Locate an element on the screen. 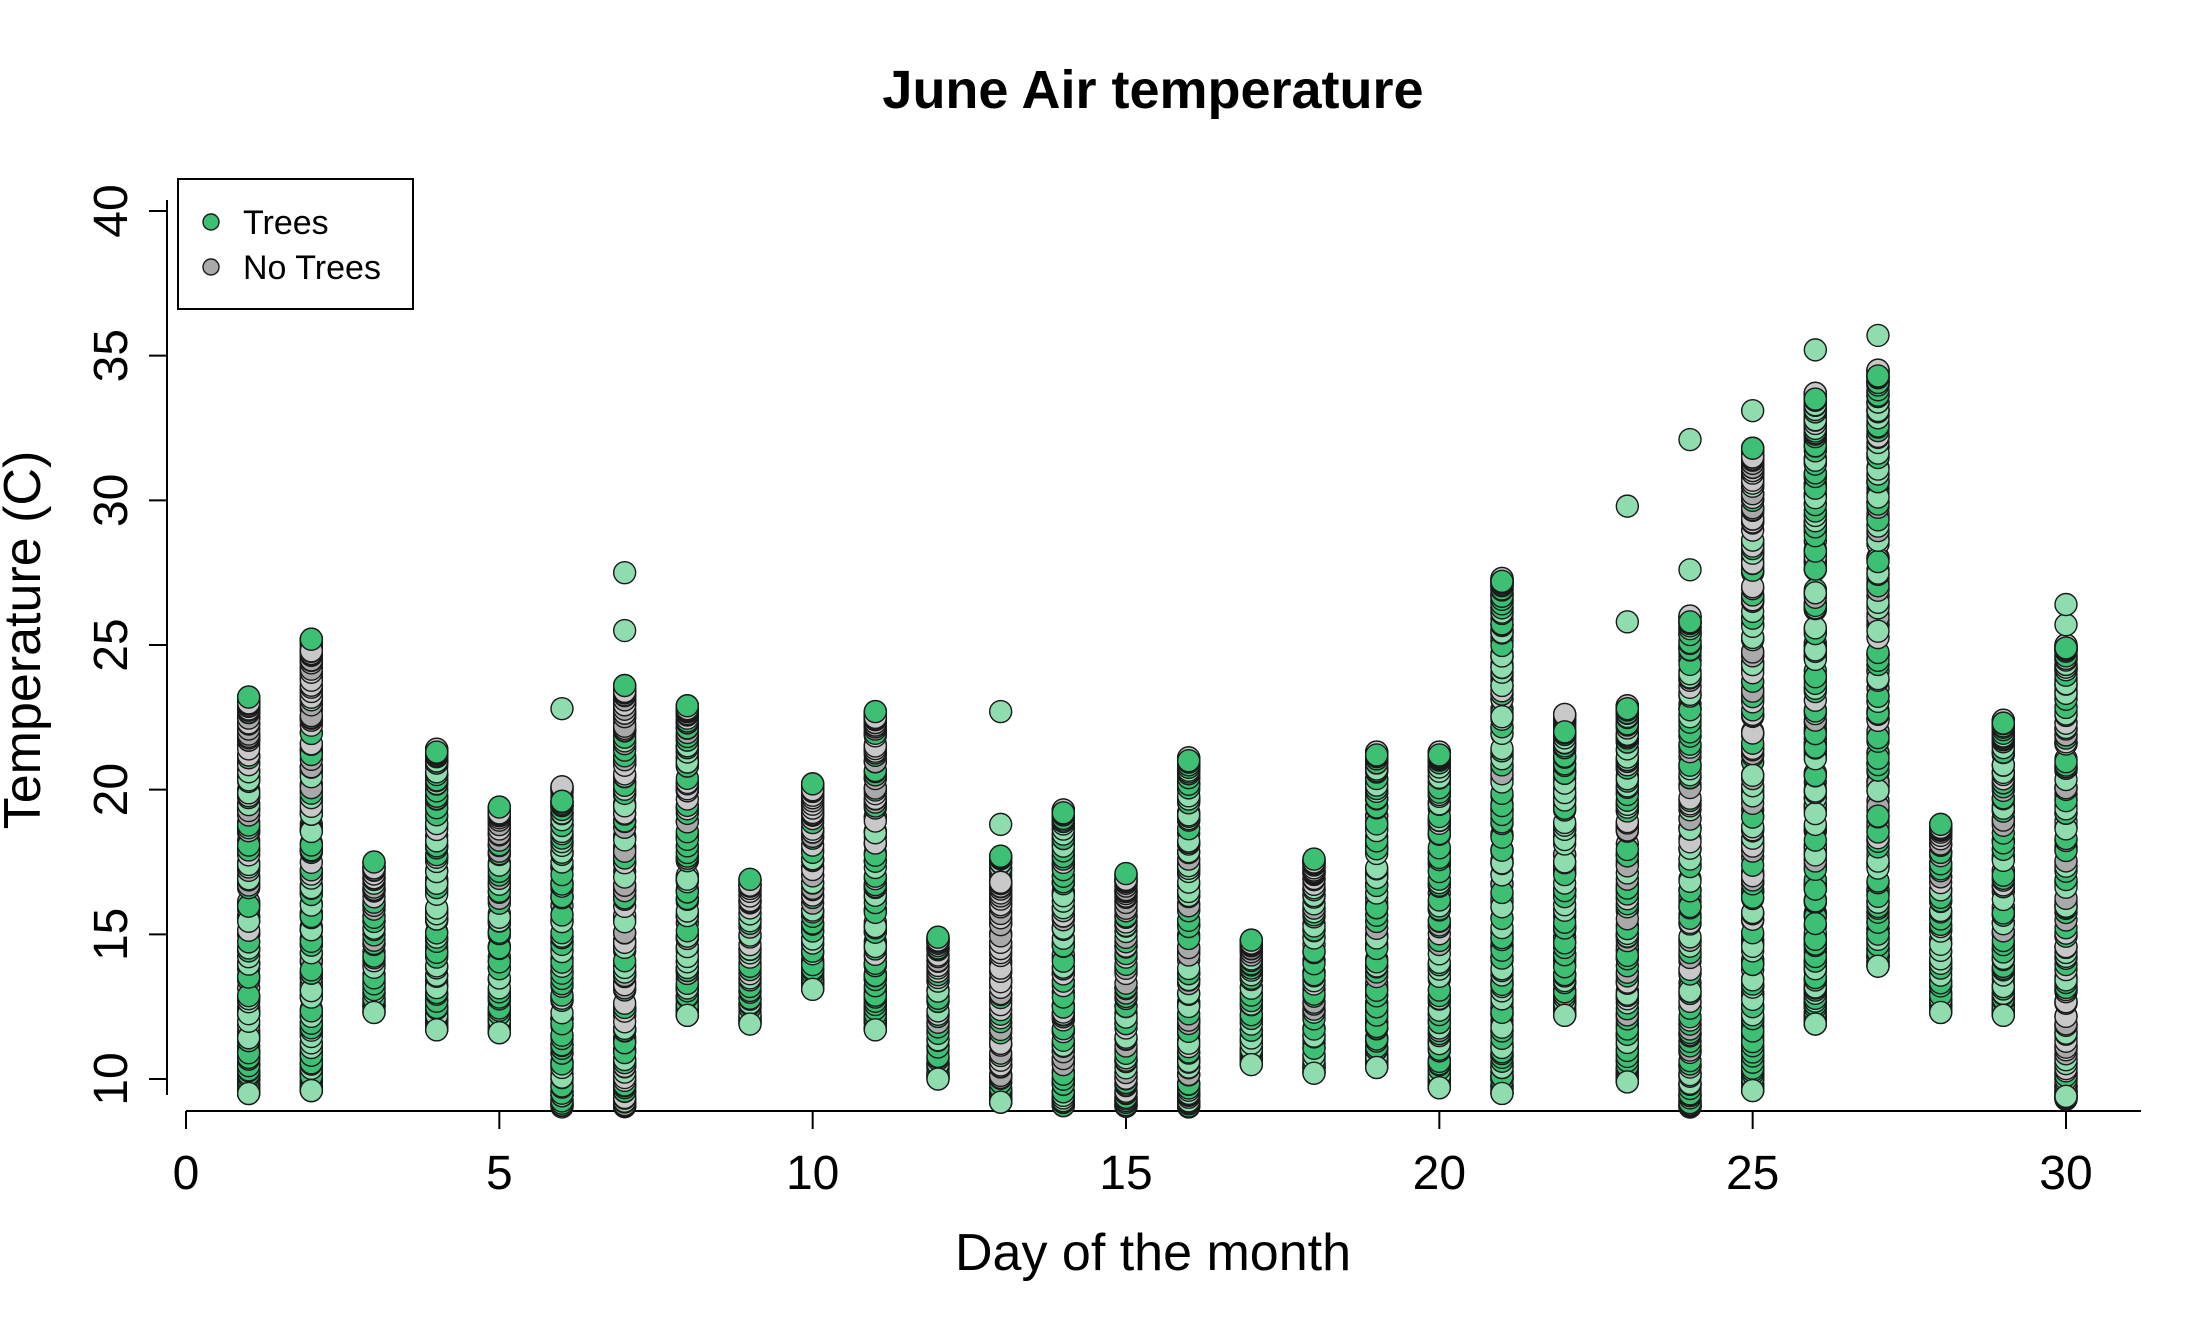 The image size is (2200, 1320). y-tick-label: 20 is located at coordinates (111, 789).